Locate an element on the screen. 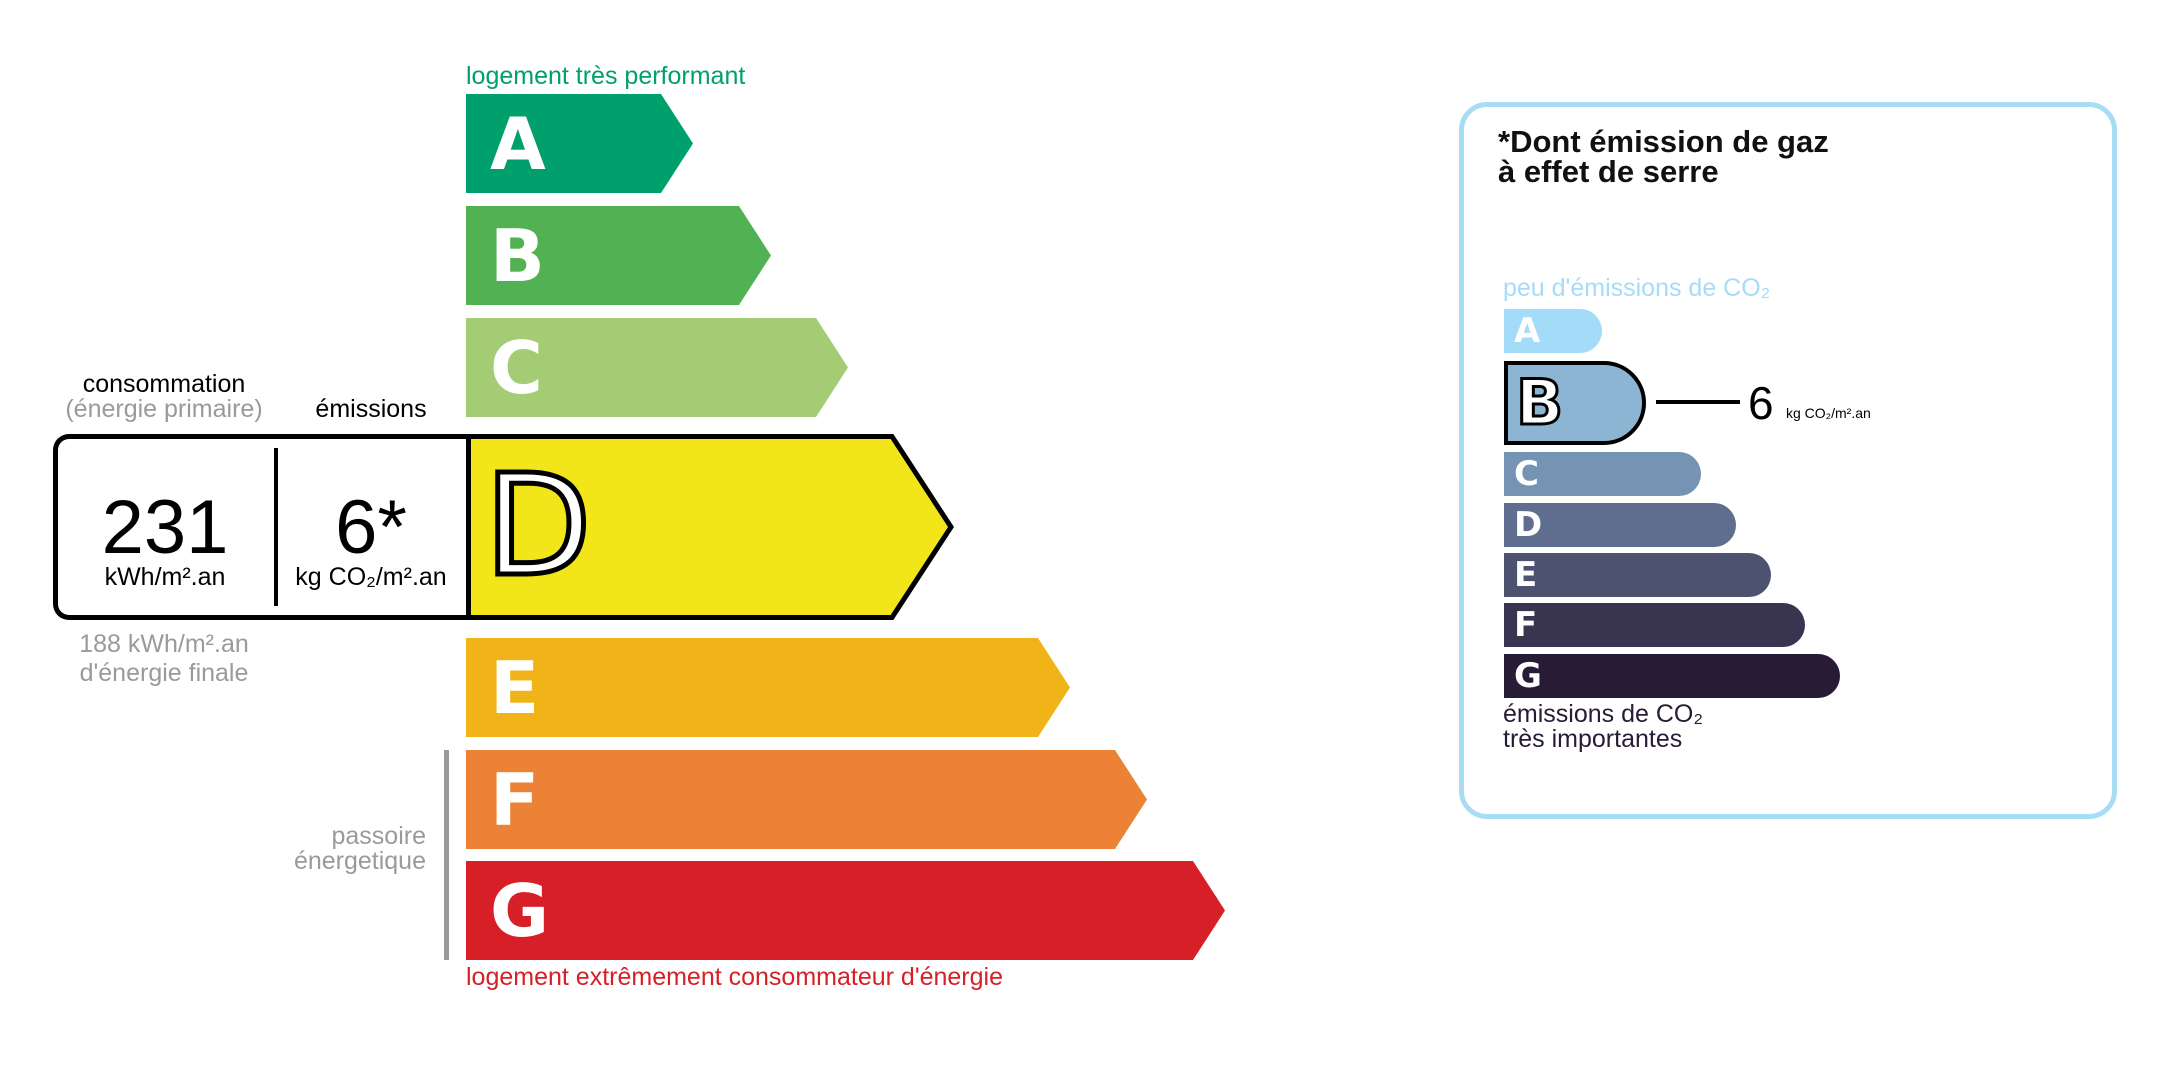 The height and width of the screenshot is (1079, 2170). ges-class-letter: G is located at coordinates (1528, 676).